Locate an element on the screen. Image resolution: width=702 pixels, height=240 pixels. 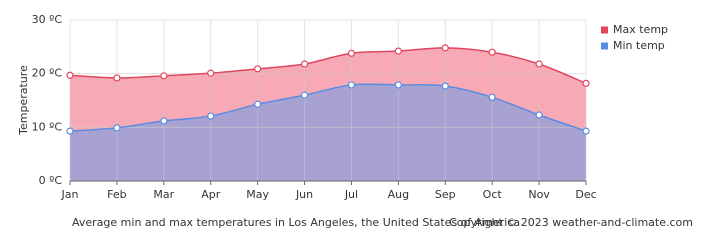
x-tick-label: Mar is located at coordinates (163, 194).